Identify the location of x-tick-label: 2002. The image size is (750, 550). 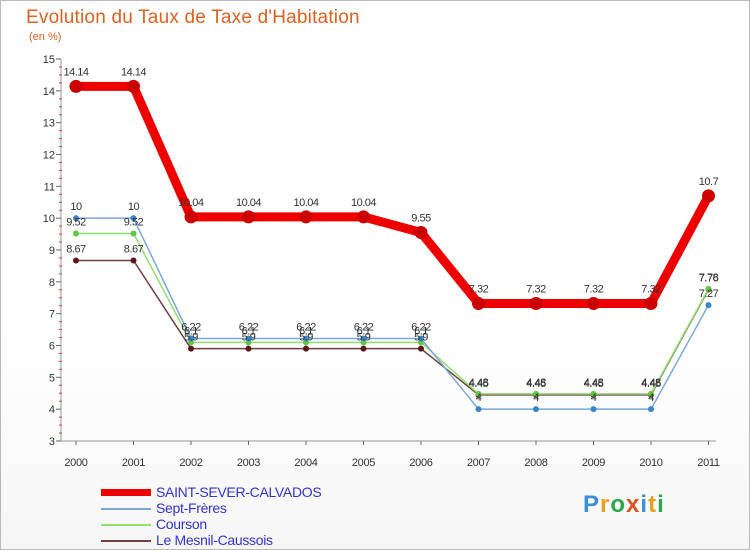
(190, 463).